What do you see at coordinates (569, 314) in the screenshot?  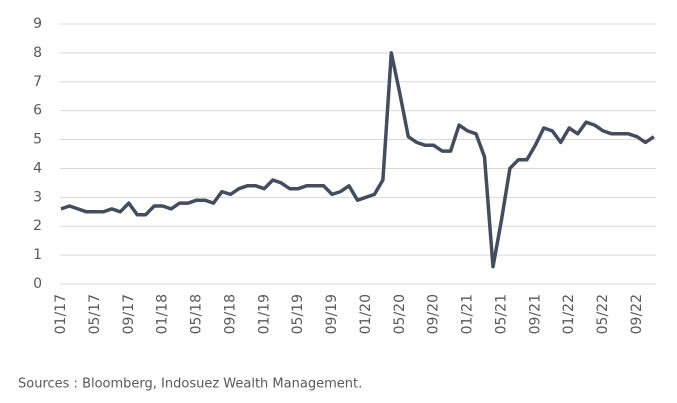 I see `x-tick-label: 01/22` at bounding box center [569, 314].